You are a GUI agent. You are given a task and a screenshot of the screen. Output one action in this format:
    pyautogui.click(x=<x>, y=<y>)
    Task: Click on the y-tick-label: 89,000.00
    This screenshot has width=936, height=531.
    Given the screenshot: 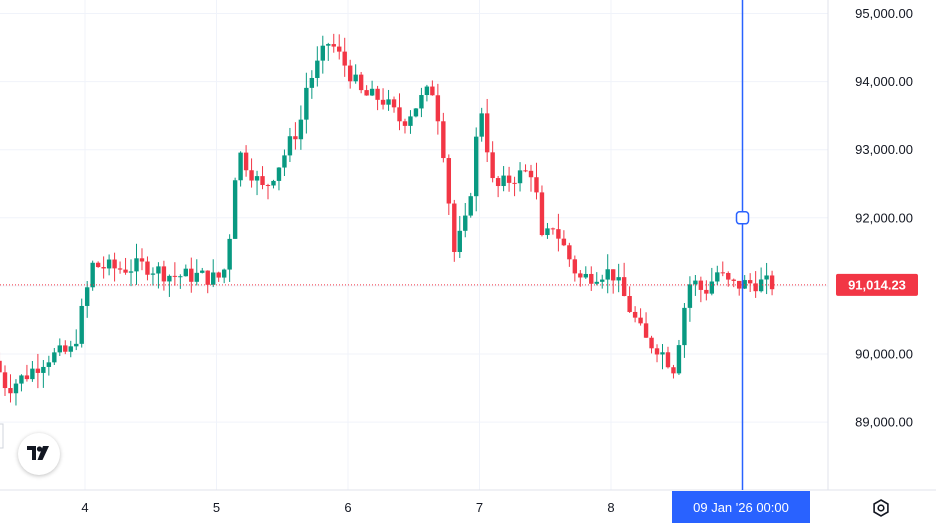 What is the action you would take?
    pyautogui.click(x=884, y=422)
    